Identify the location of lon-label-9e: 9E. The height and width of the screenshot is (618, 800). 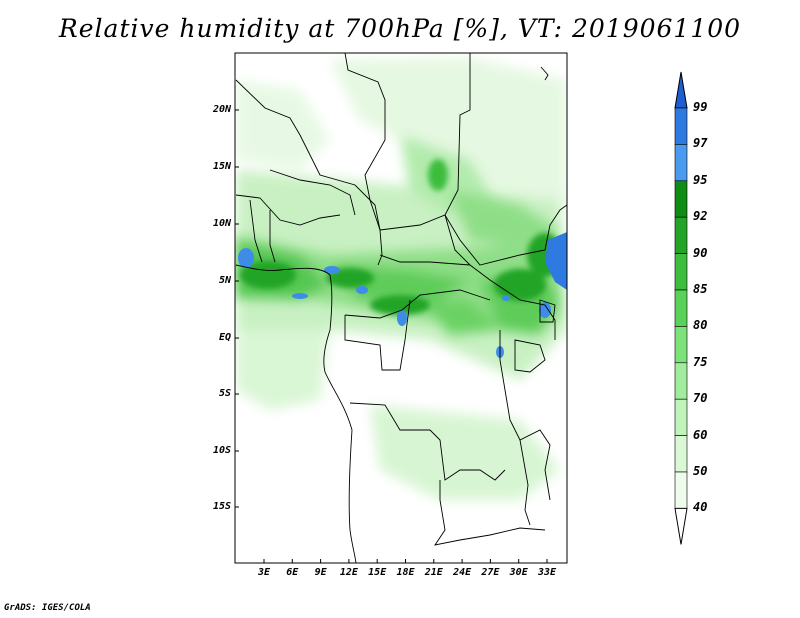
(320, 572).